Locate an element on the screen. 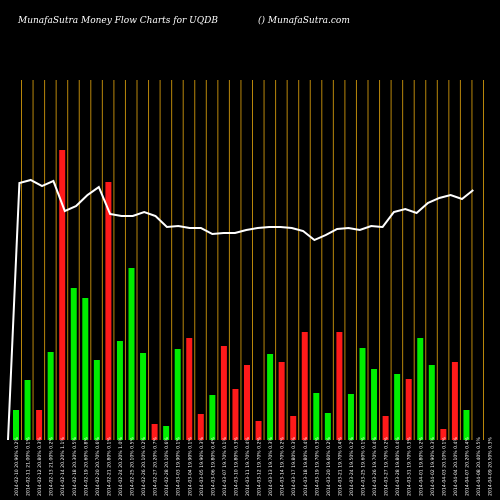  x-tick-label: 2014-03-17 19.80% 0.3% is located at coordinates (294, 466).